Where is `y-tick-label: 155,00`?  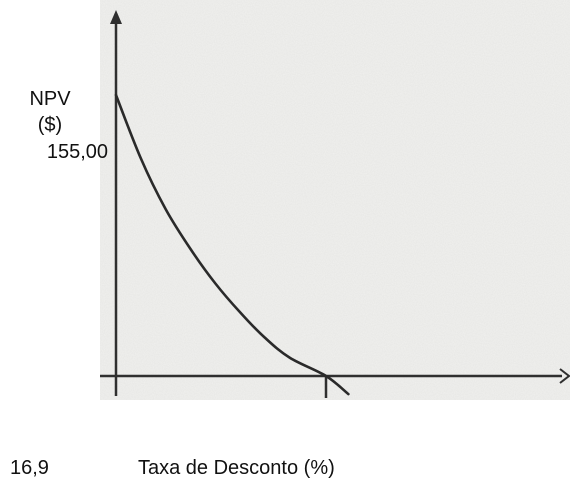 y-tick-label: 155,00 is located at coordinates (77, 152).